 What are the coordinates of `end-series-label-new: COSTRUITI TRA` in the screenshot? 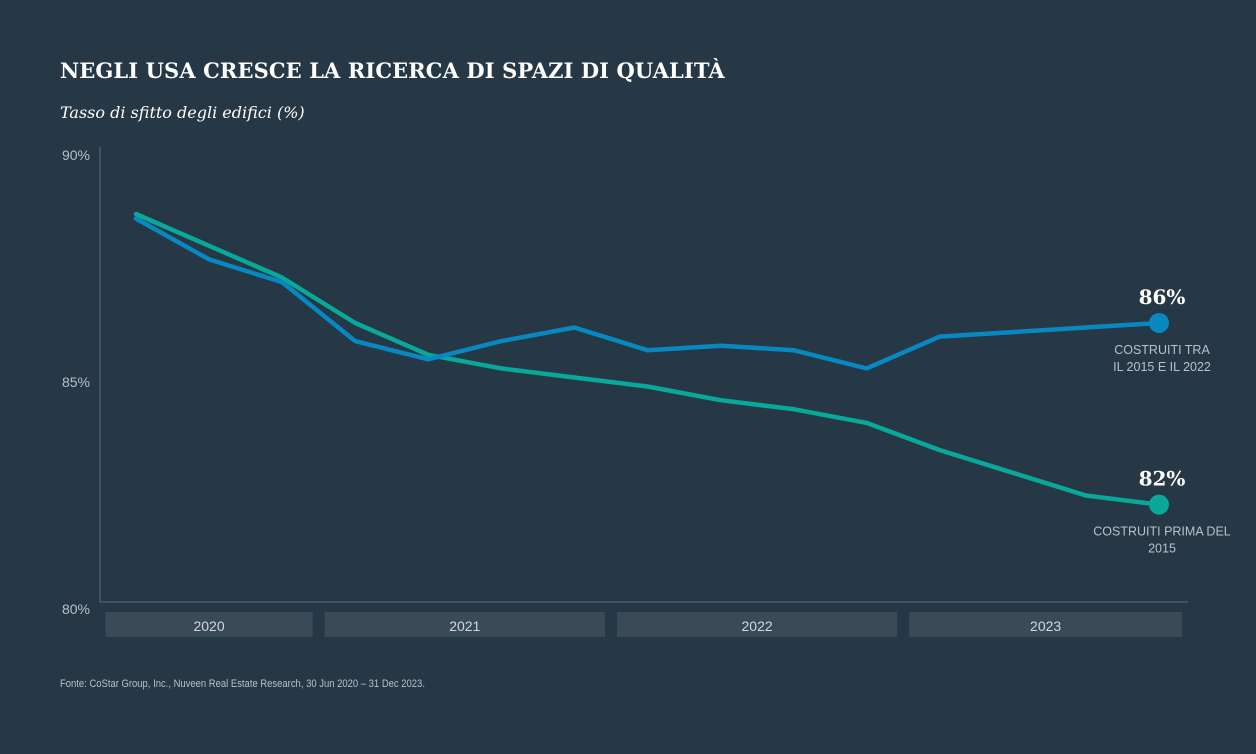 It's located at (1162, 350).